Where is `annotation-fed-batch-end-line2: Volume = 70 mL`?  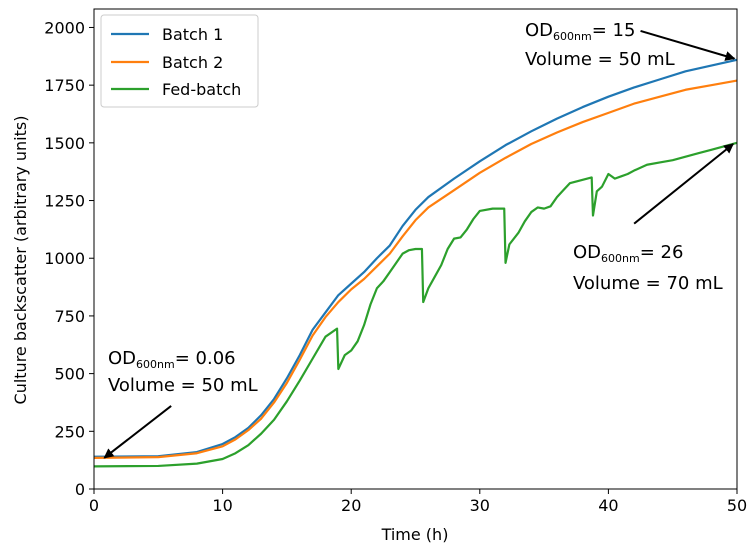 annotation-fed-batch-end-line2: Volume = 70 mL is located at coordinates (648, 283).